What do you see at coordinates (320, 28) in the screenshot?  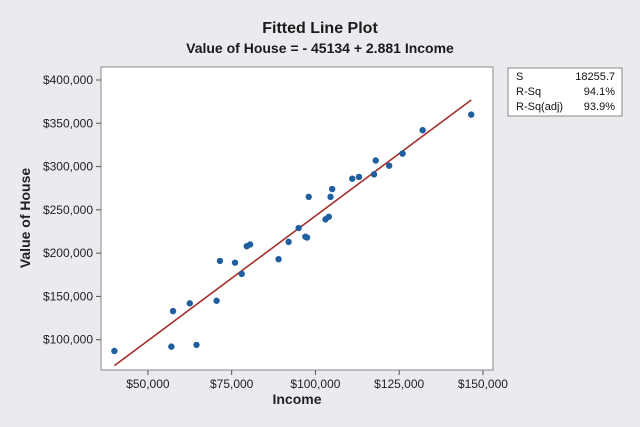 I see `chart-title: Fitted Line Plot` at bounding box center [320, 28].